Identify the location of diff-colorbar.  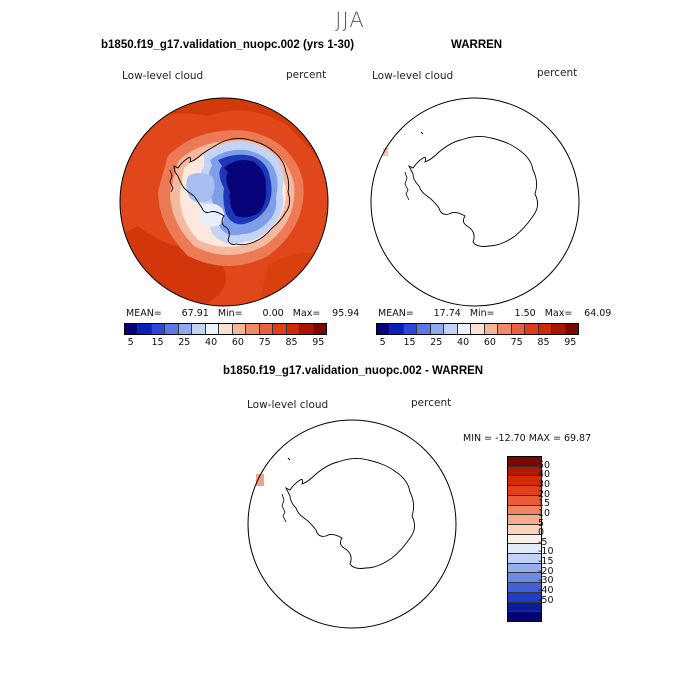
(524, 539).